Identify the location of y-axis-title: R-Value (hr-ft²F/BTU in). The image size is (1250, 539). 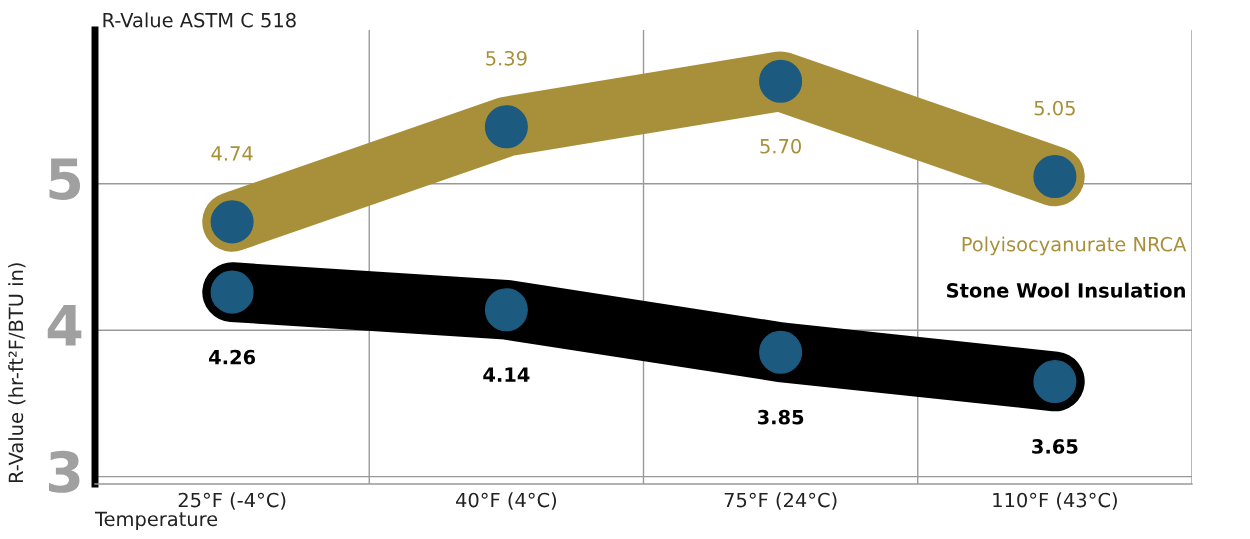
(17, 373).